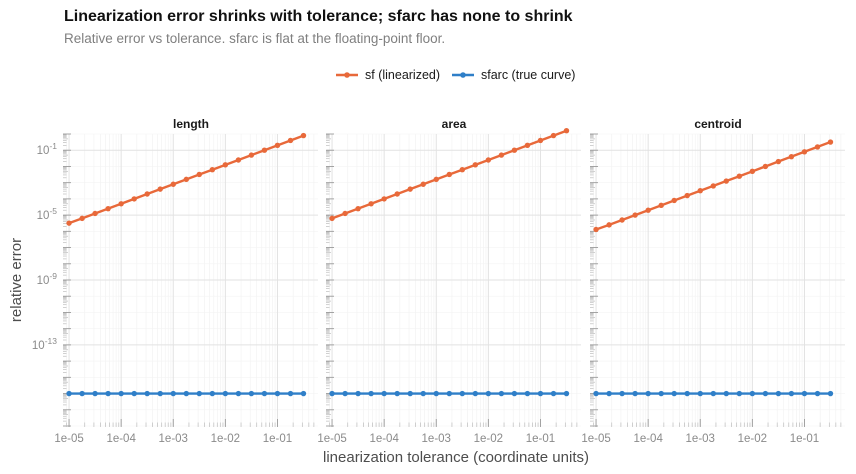  What do you see at coordinates (463, 75) in the screenshot?
I see `legend-key-point-sfarc` at bounding box center [463, 75].